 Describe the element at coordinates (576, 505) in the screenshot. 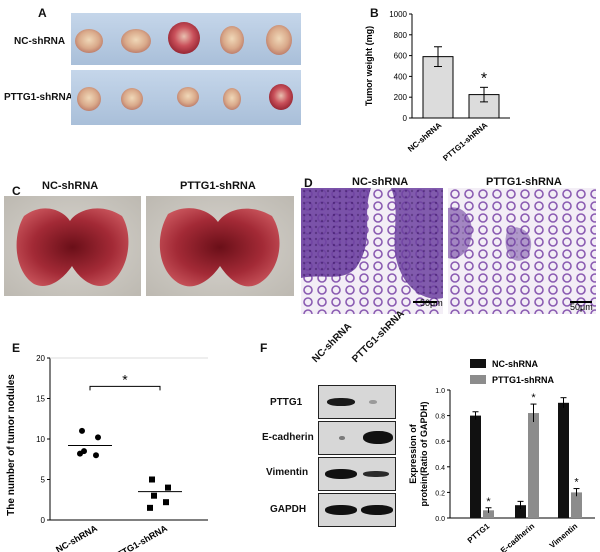

I see `bar-Vimentin-PTTG1-shRNA` at that location.